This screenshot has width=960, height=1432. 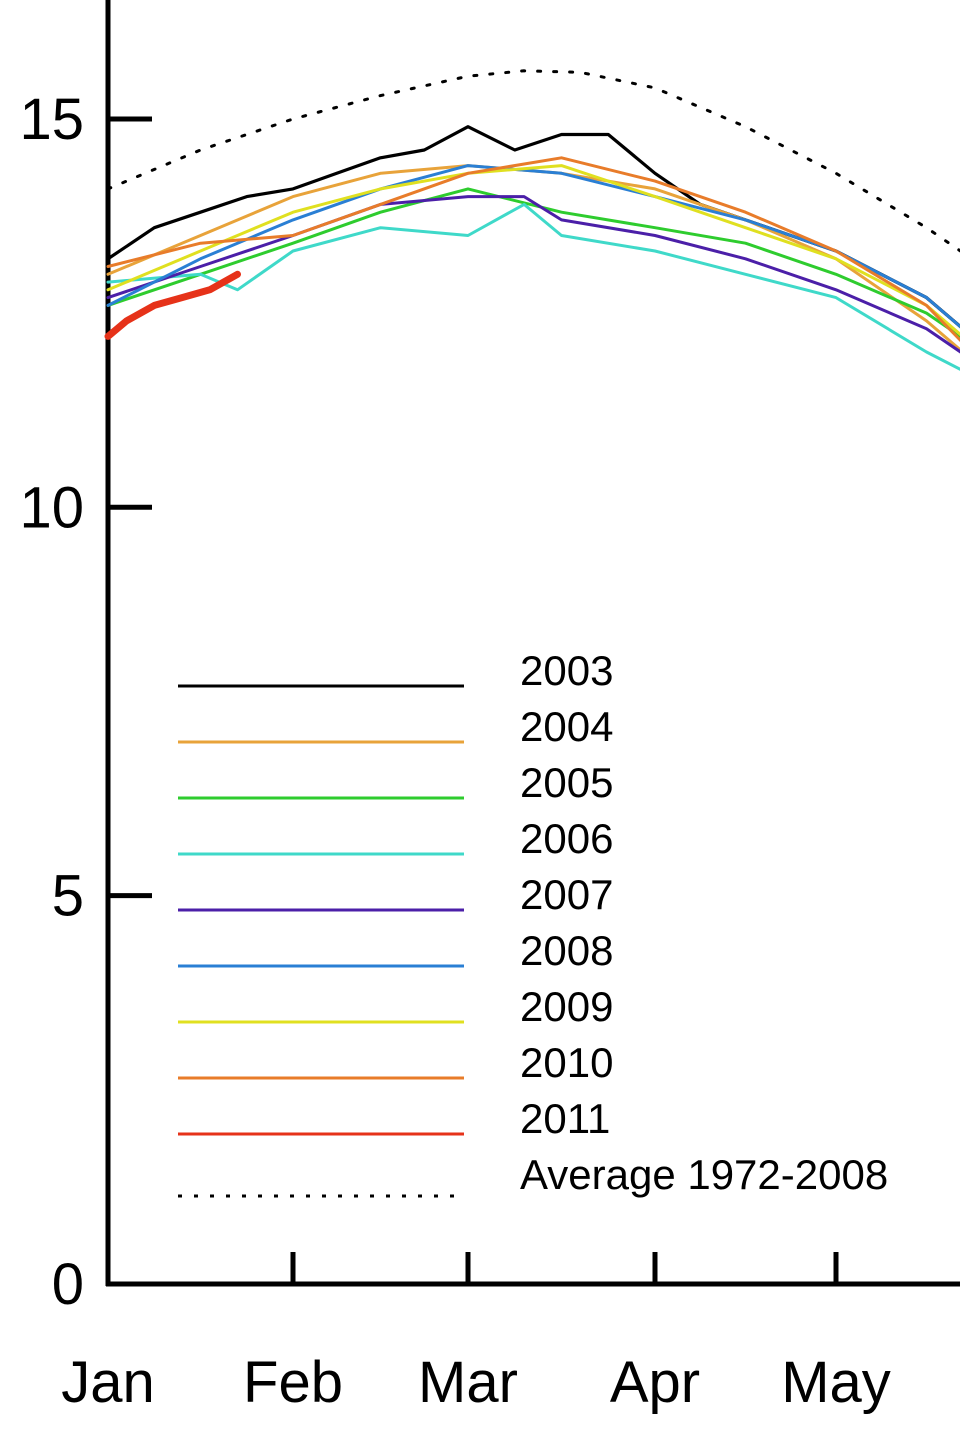 What do you see at coordinates (655, 1382) in the screenshot?
I see `x-tick-label: Apr` at bounding box center [655, 1382].